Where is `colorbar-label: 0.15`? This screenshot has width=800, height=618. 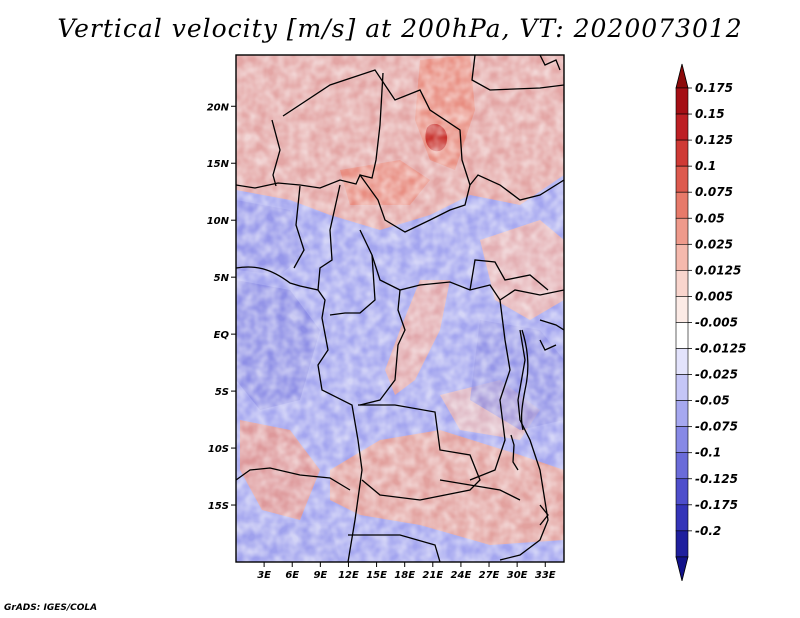 colorbar-label: 0.15 is located at coordinates (710, 114).